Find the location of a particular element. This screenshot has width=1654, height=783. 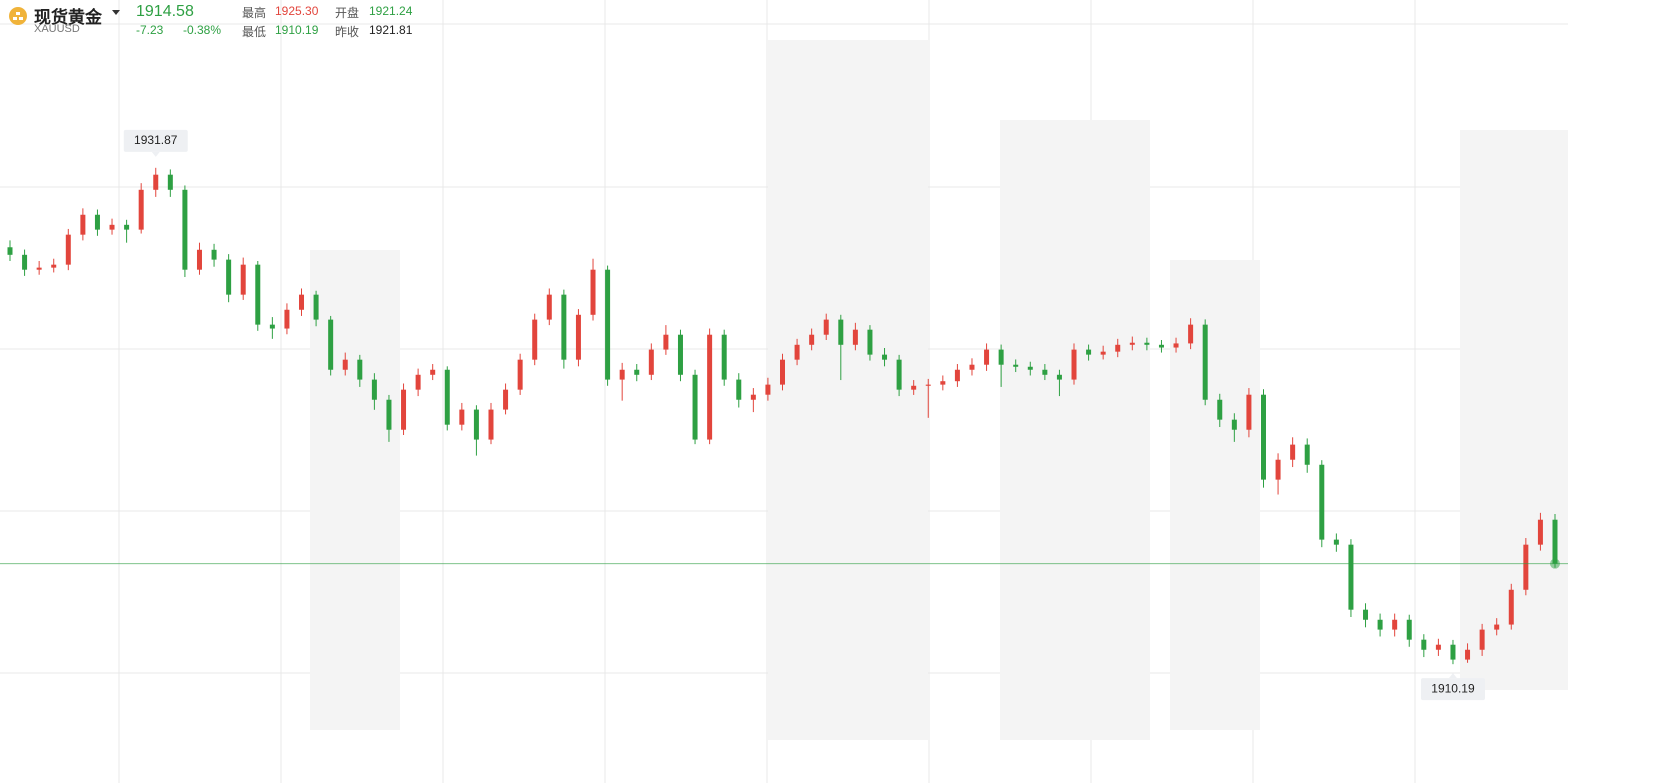

stat-label: 最低 is located at coordinates (254, 32).